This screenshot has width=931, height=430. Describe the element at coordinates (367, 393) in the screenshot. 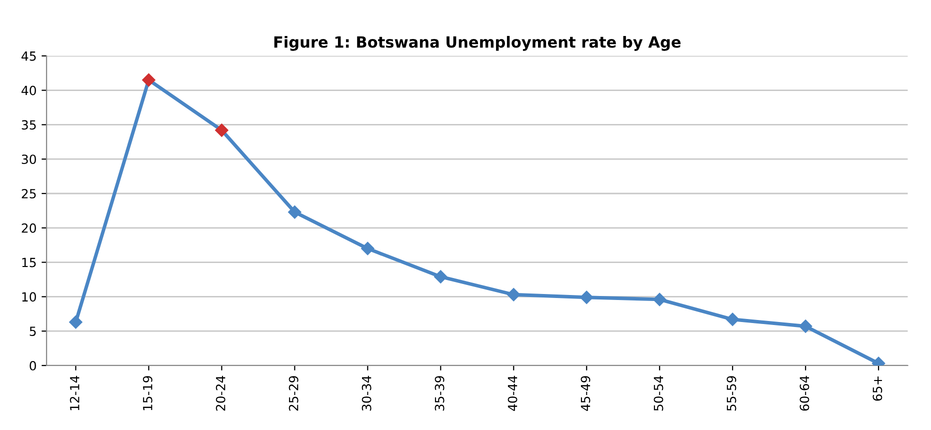

I see `x-tick-label: 30-34` at that location.